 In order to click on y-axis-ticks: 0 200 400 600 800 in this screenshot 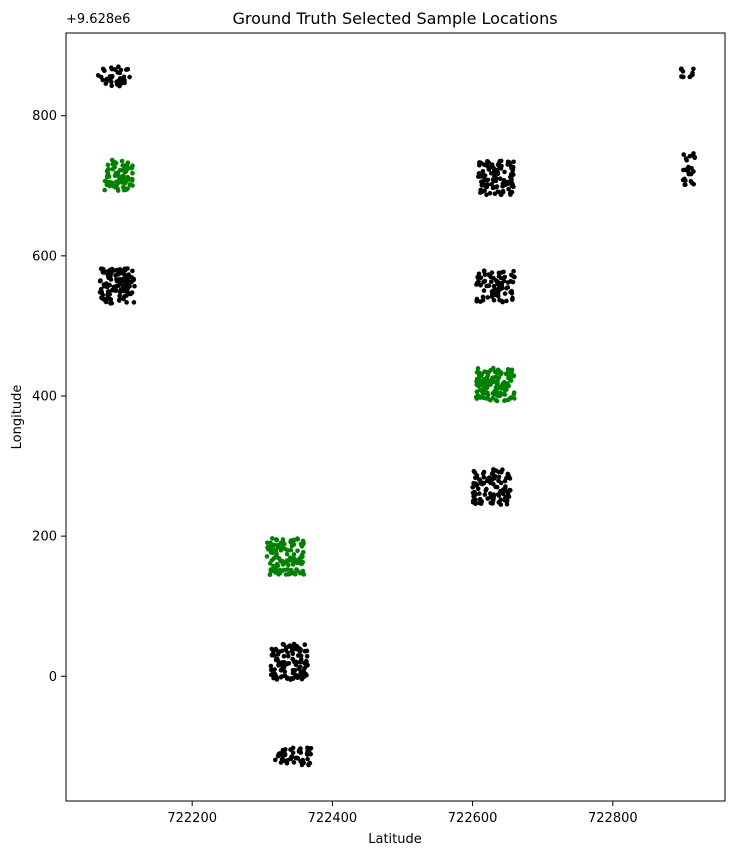, I will do `click(49, 397)`.